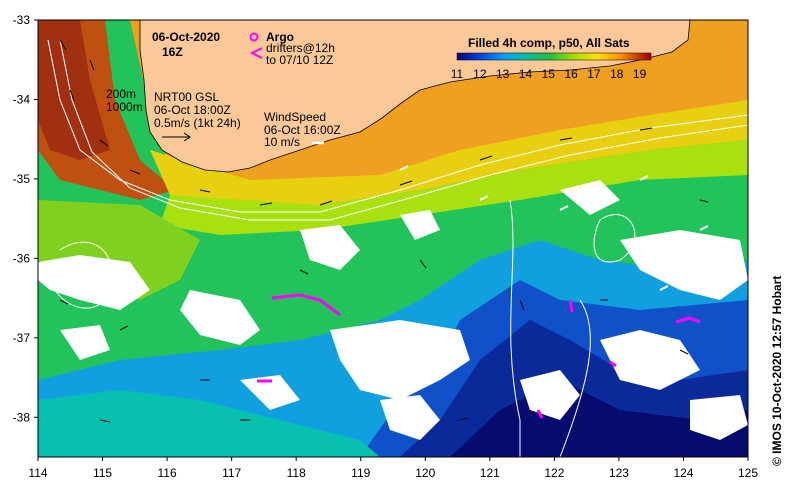 This screenshot has height=492, width=790. Describe the element at coordinates (554, 56) in the screenshot. I see `colorbar` at that location.